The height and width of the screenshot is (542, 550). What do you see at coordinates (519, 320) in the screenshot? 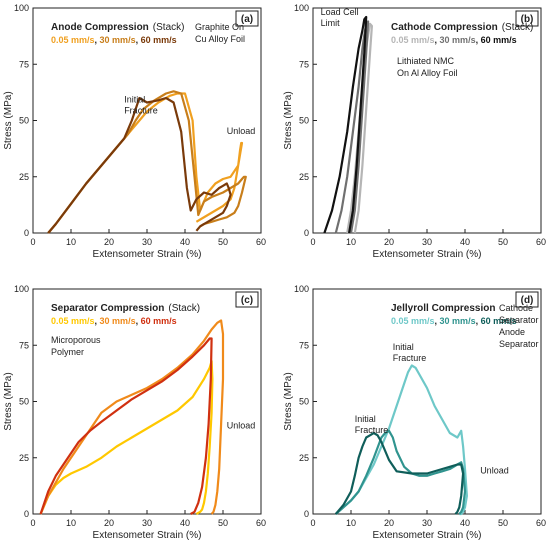
I see `chart-note: Separator` at bounding box center [519, 320].